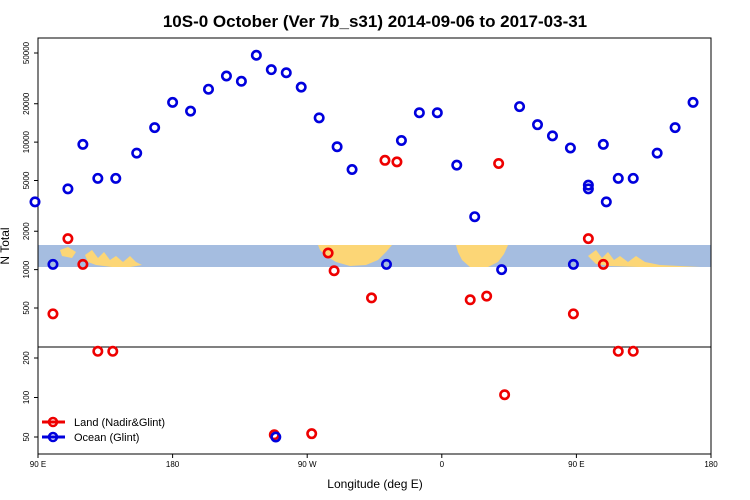 Image resolution: width=750 pixels, height=500 pixels. I want to click on y-tick-label: 100, so click(26, 397).